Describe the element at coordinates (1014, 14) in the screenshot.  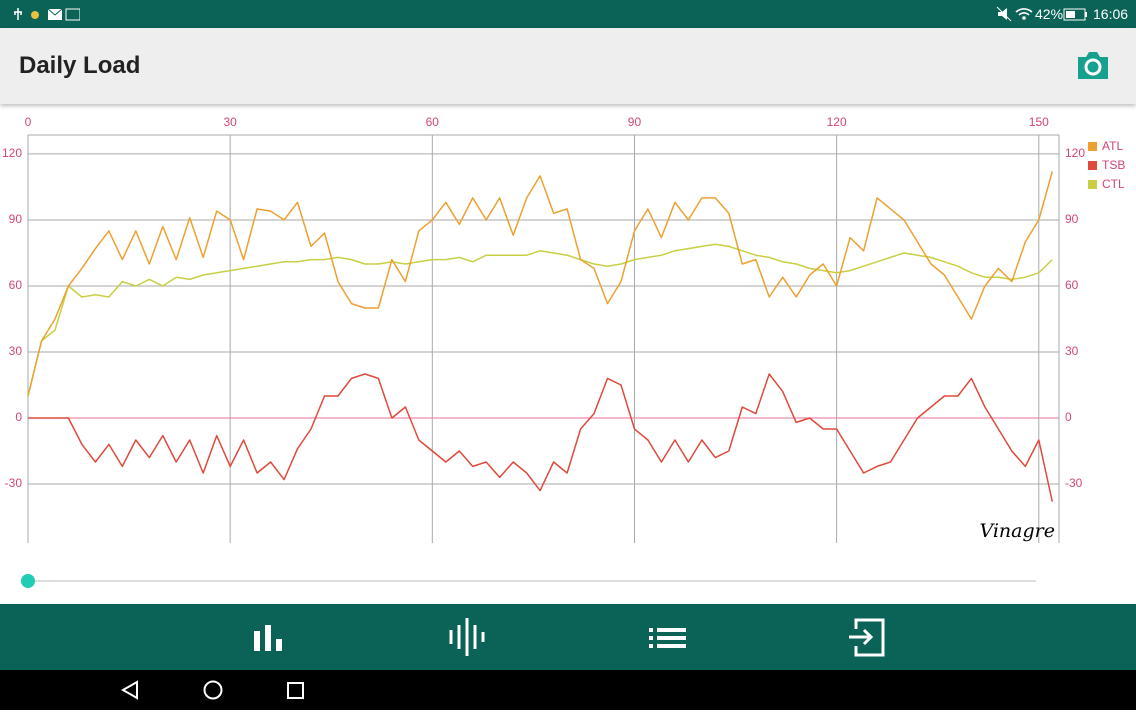
I see `status-icons-right` at that location.